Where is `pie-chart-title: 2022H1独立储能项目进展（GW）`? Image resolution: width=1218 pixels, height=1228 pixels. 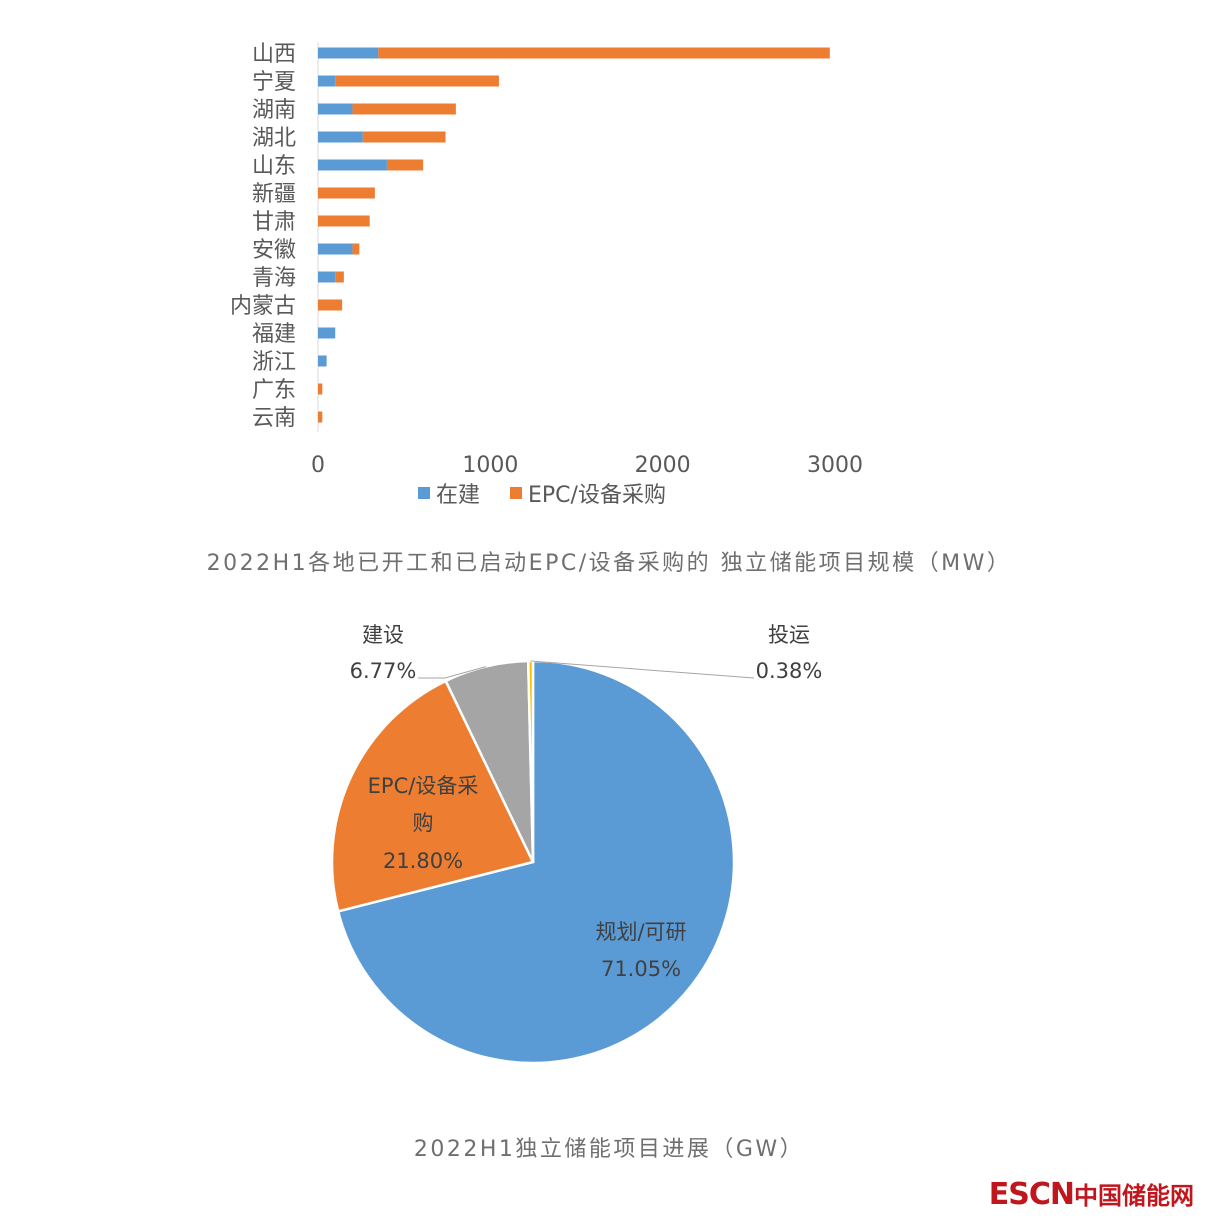 pie-chart-title: 2022H1独立储能项目进展（GW） is located at coordinates (609, 1149).